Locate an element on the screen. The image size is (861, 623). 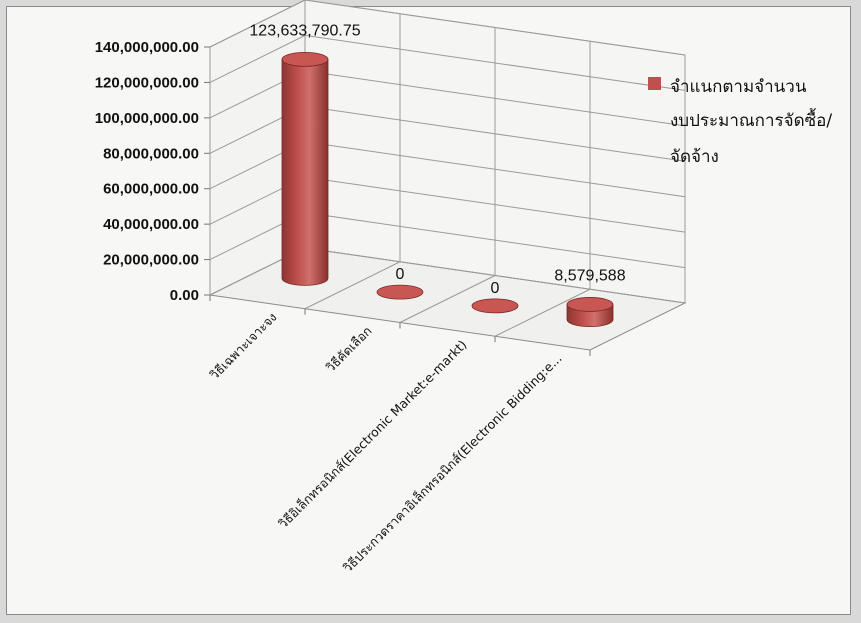
legend-swatch is located at coordinates (654, 83).